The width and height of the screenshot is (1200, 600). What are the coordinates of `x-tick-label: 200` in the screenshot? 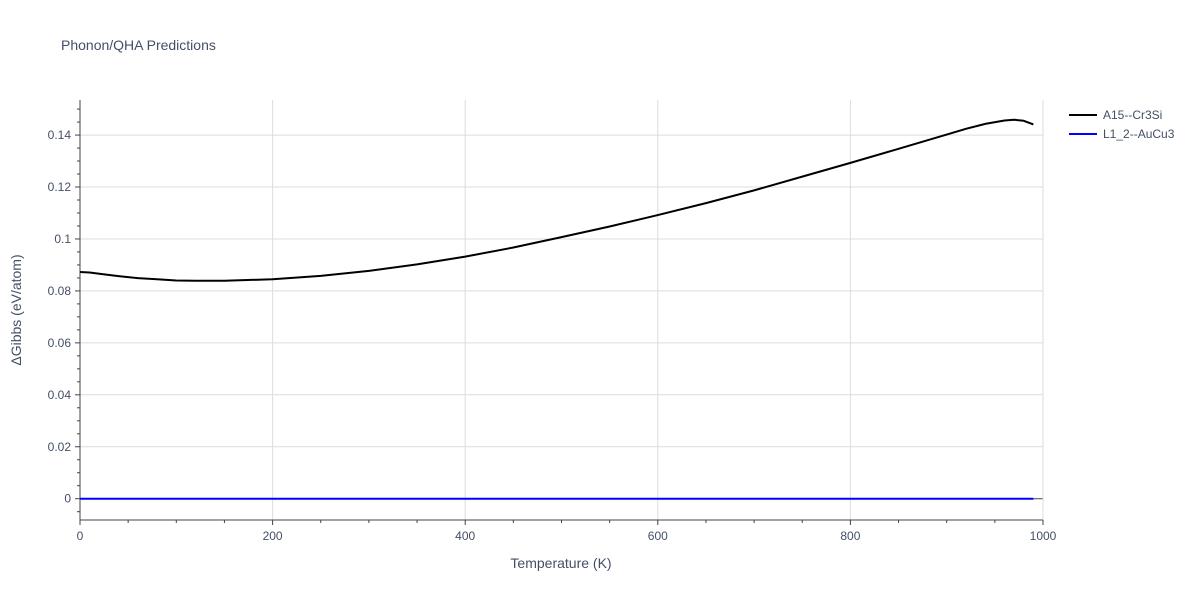 It's located at (273, 536).